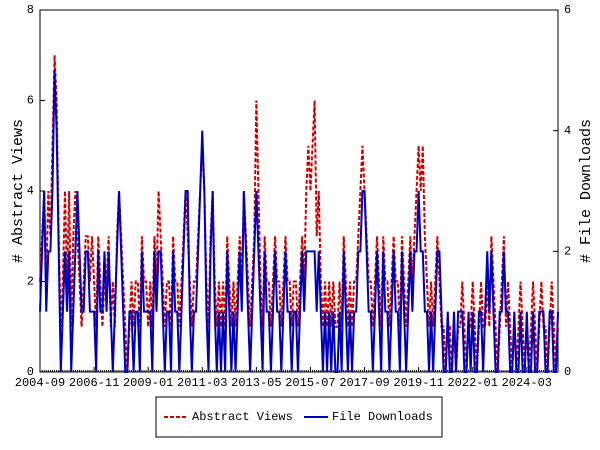 The image size is (600, 450). I want to click on x-tick-label: 2006-11, so click(94, 383).